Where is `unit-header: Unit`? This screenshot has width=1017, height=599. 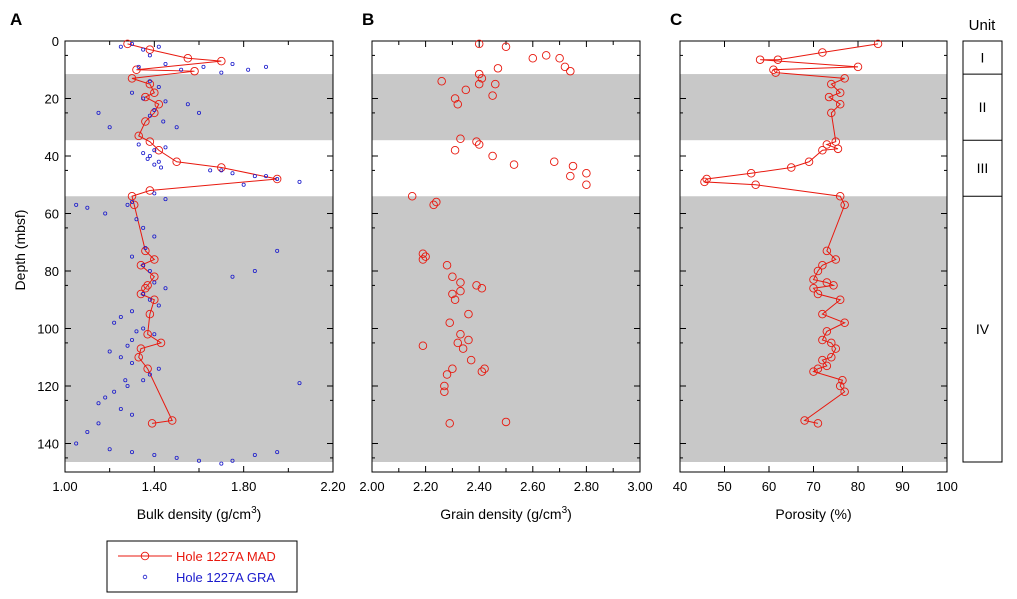
unit-header: Unit is located at coordinates (983, 25).